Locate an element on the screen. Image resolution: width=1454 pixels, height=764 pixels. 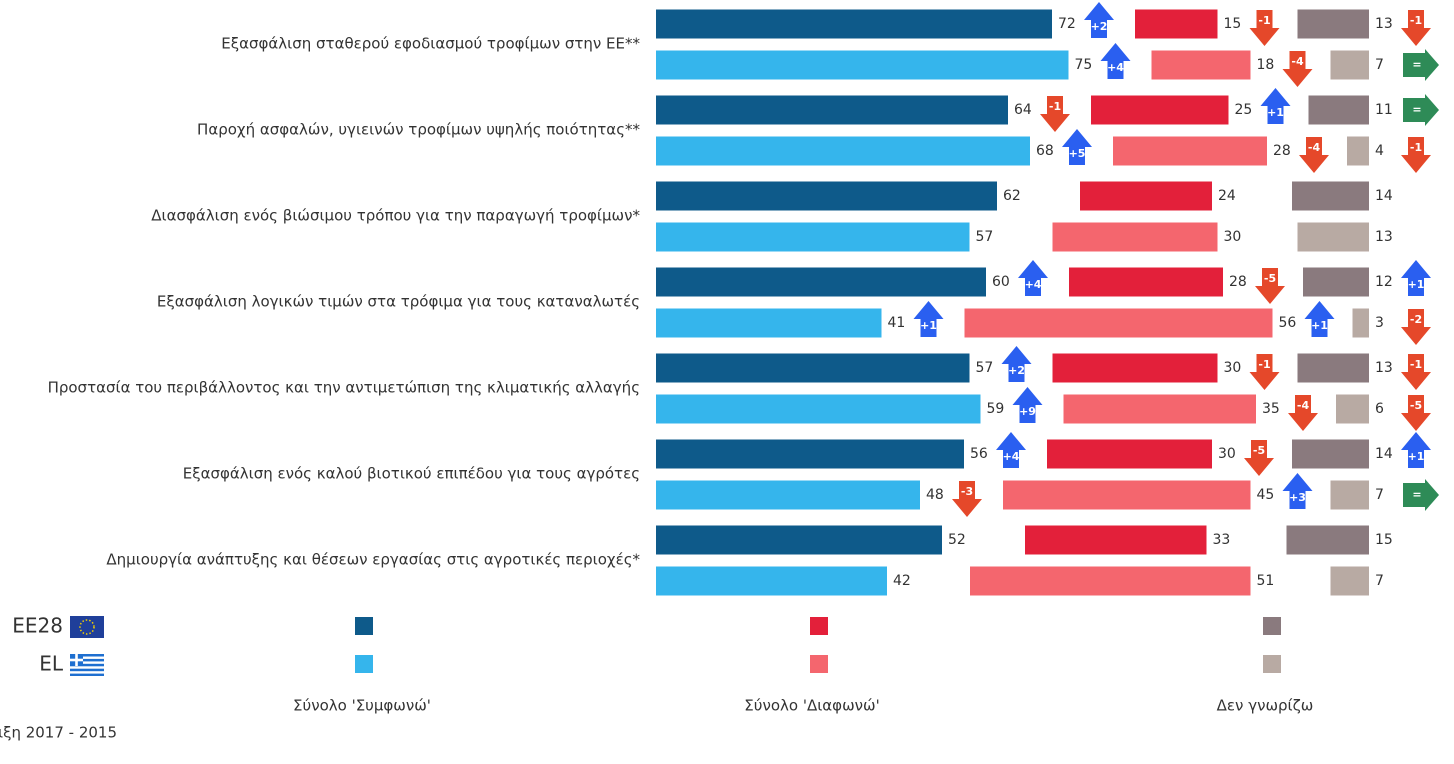
value-label: 75 is located at coordinates (1084, 65).